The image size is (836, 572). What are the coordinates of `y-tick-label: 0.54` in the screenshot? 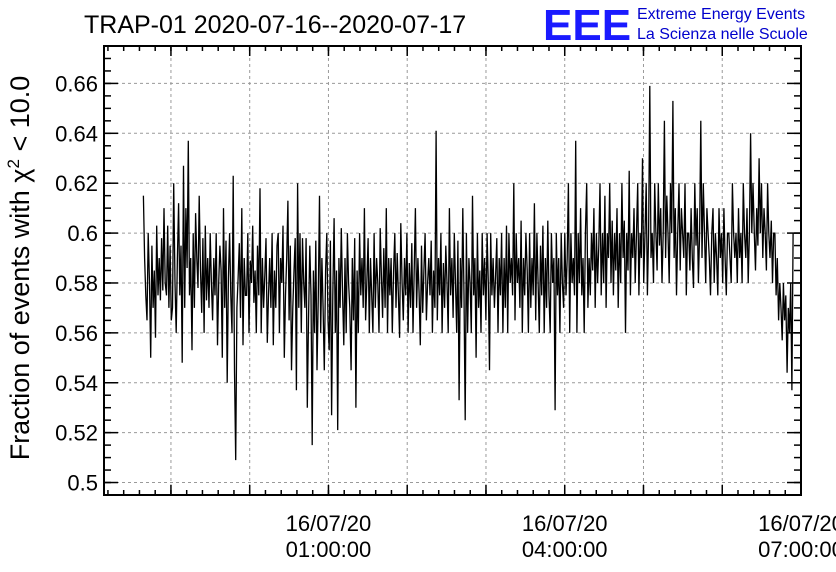 It's located at (76, 383).